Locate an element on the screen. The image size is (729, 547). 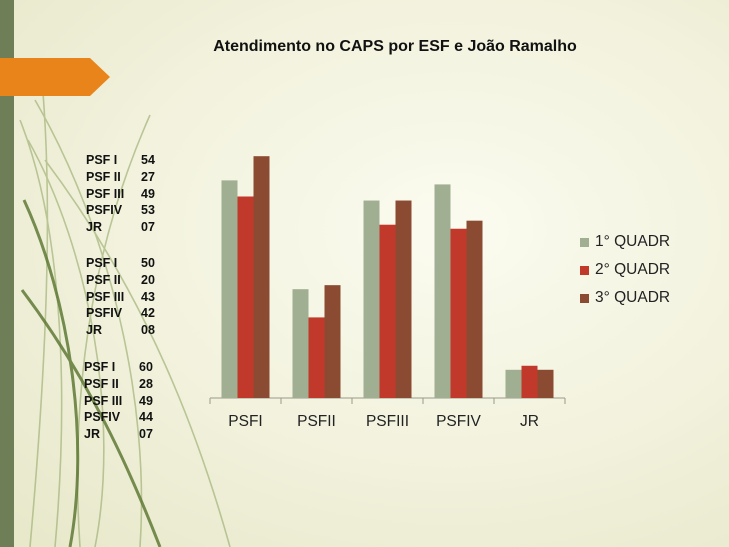
legend-item-3: 3° QUADR is located at coordinates (625, 298).